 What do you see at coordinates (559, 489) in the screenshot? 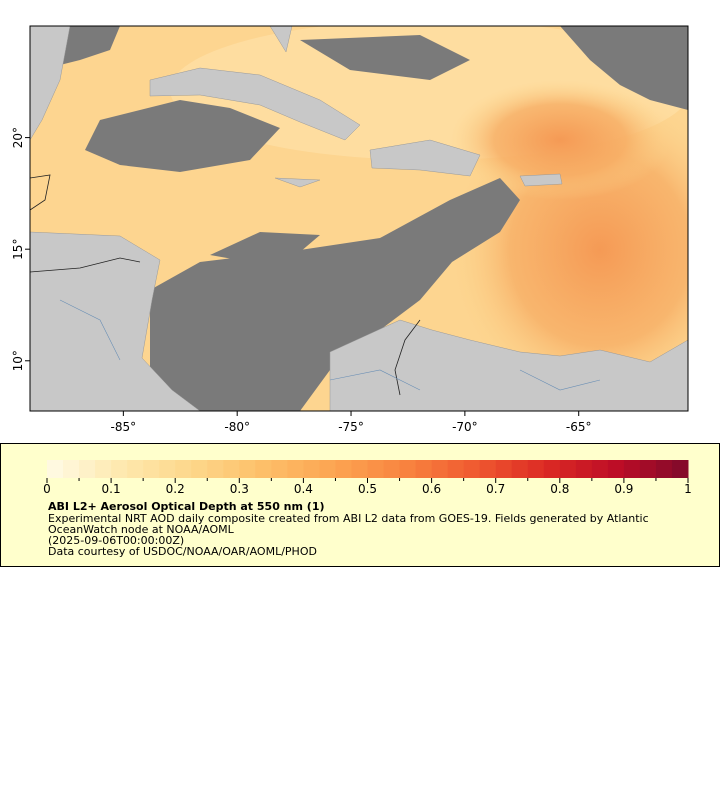
I see `colorbar-tick-label: 0.8` at bounding box center [559, 489].